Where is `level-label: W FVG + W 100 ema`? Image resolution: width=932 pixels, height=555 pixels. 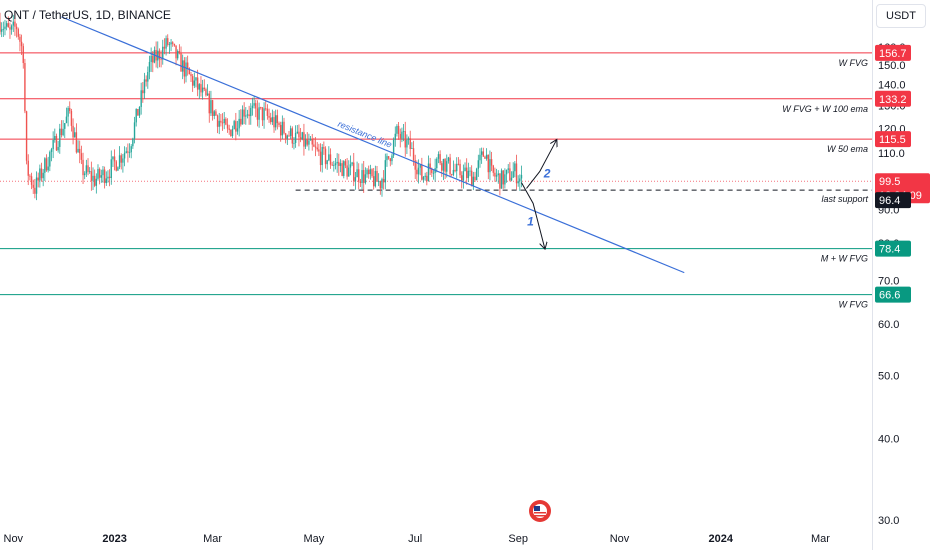
level-label: W FVG + W 100 ema is located at coordinates (825, 109).